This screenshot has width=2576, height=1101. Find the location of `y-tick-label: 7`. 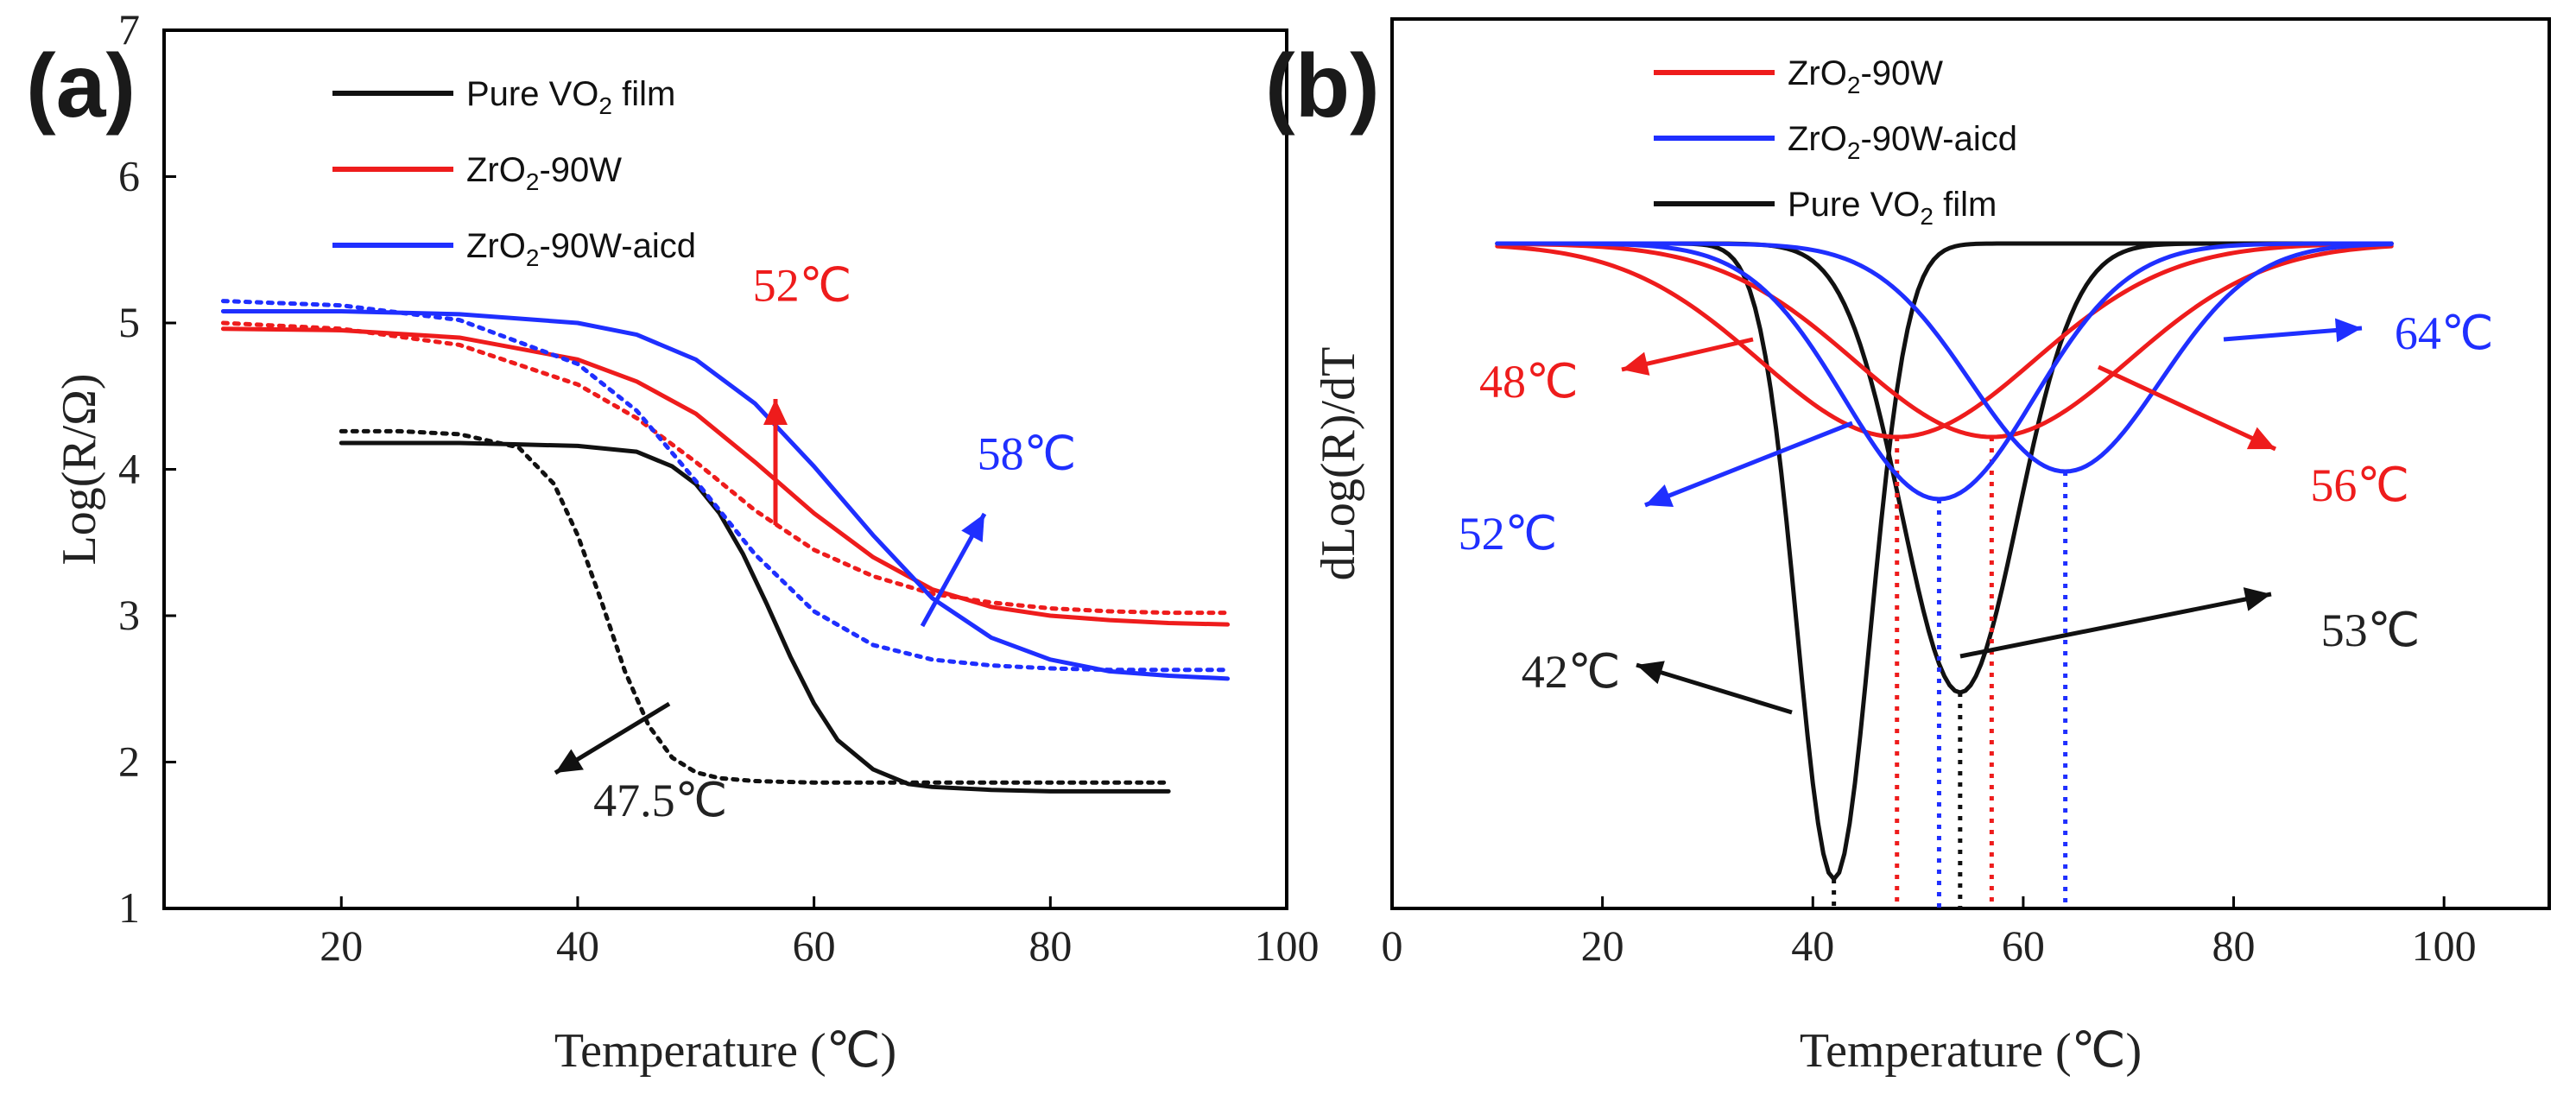

y-tick-label: 7 is located at coordinates (129, 29).